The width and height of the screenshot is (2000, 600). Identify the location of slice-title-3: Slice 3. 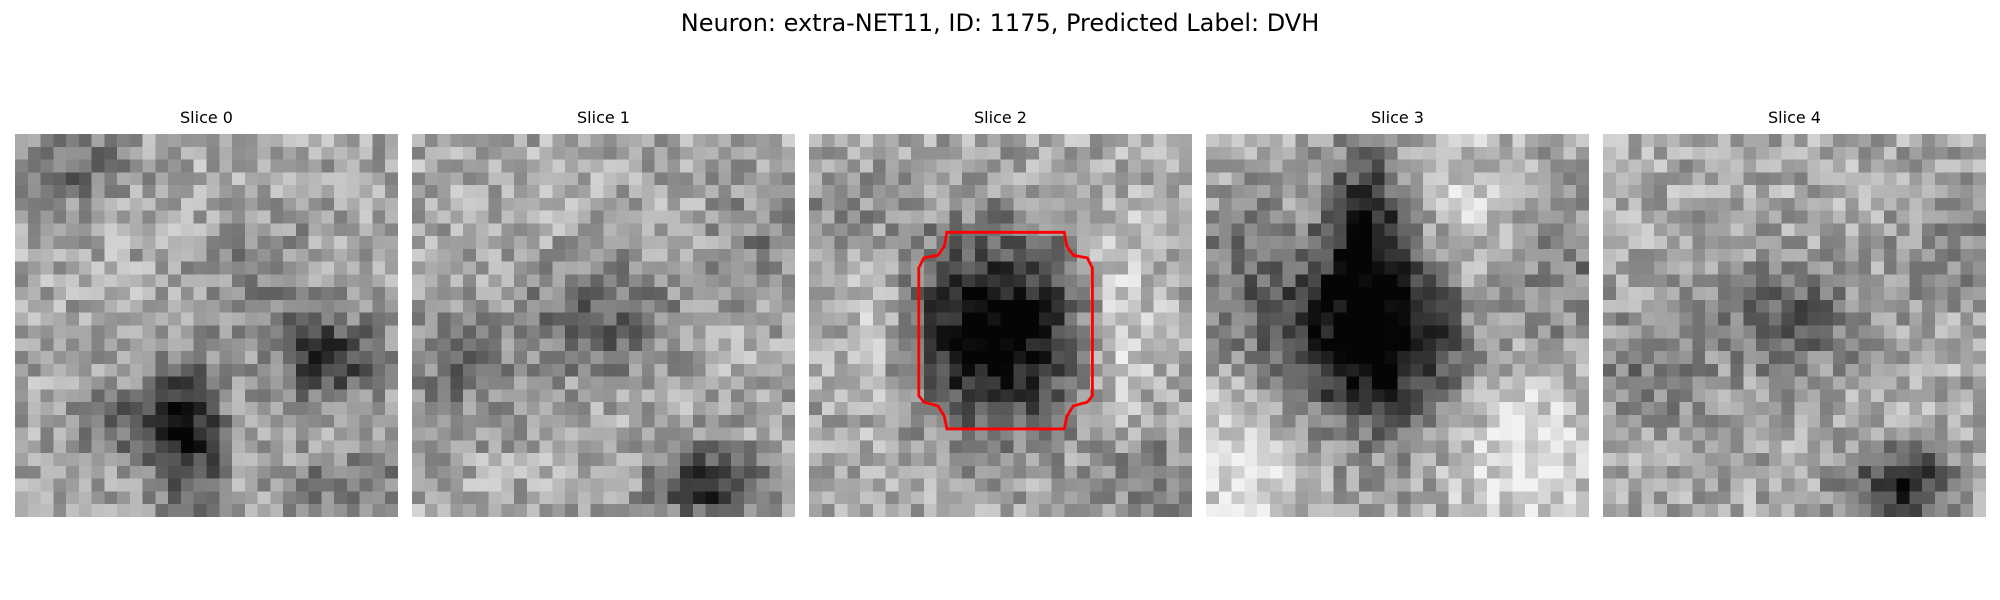
(1397, 117).